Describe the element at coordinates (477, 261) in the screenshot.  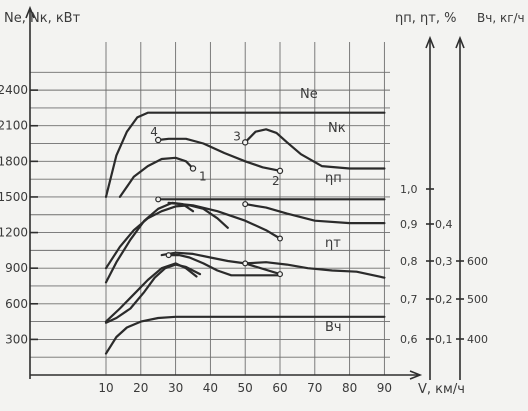
I see `b-tick-label: 600` at that location.